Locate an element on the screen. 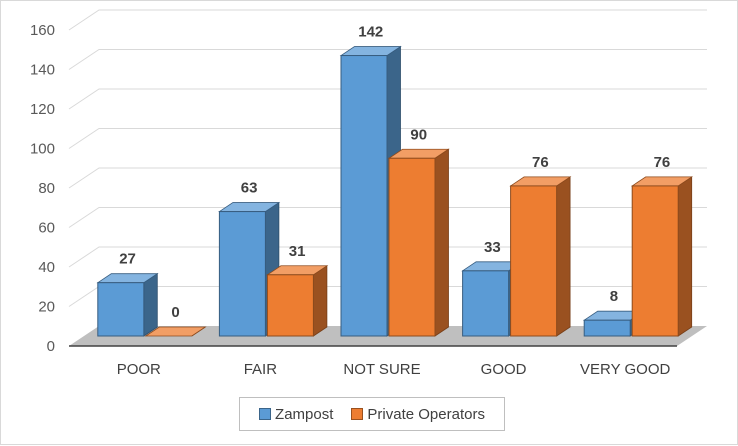 The height and width of the screenshot is (446, 738). legend-swatch-zampost is located at coordinates (265, 414).